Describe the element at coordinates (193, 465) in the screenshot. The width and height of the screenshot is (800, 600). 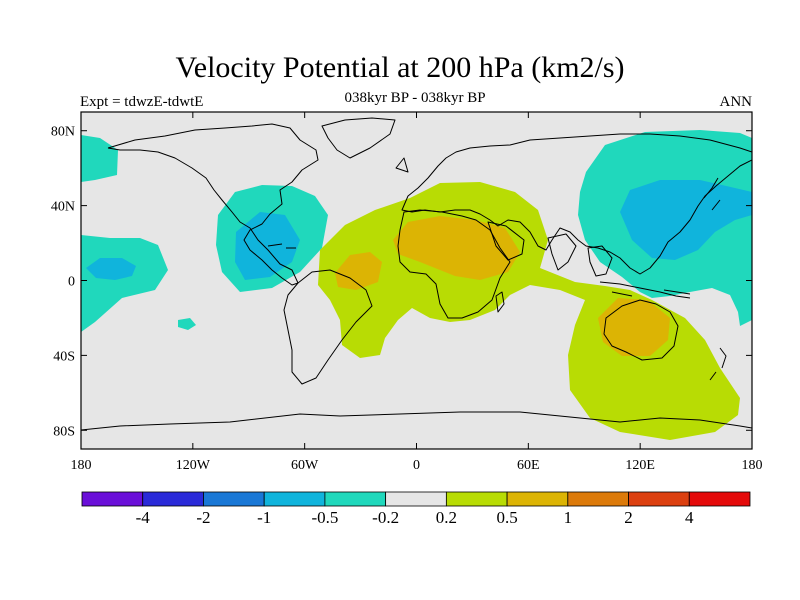
I see `lon-tick-label: 120W` at that location.